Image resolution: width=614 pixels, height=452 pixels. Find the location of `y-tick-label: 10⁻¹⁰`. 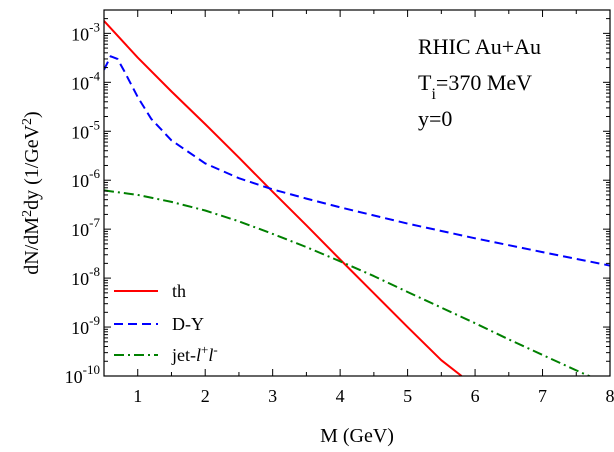

y-tick-label: 10⁻¹⁰ is located at coordinates (82, 374).